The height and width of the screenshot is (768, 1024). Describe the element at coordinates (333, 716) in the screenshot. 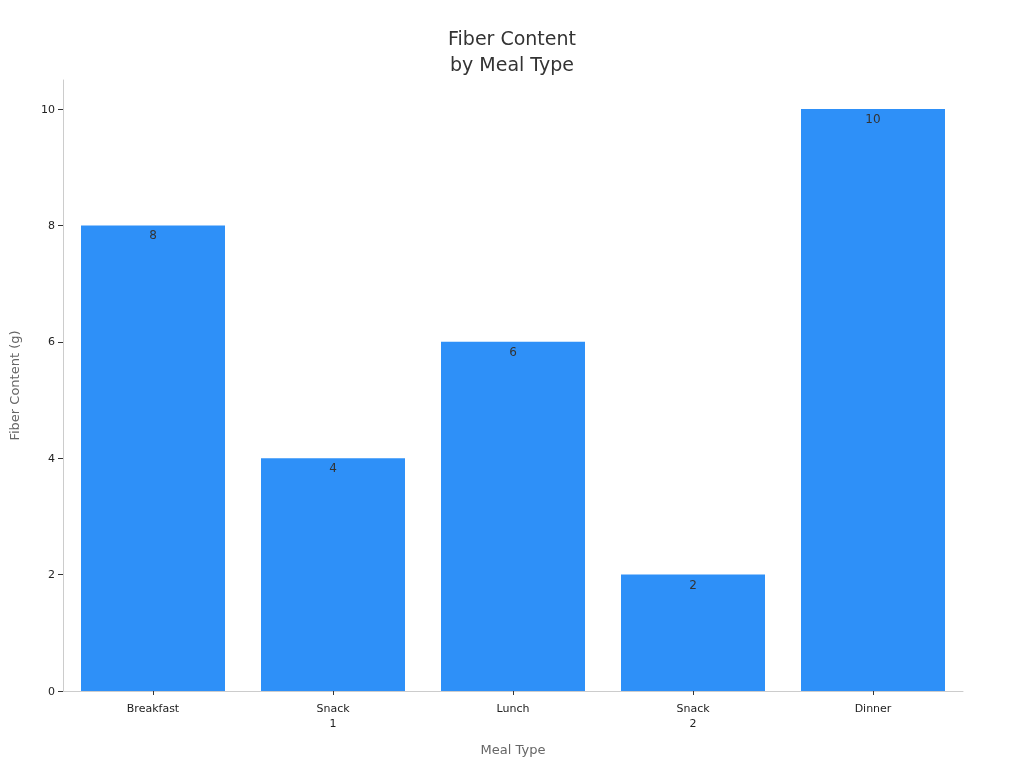

I see `x-tick-label: Snack 1` at that location.